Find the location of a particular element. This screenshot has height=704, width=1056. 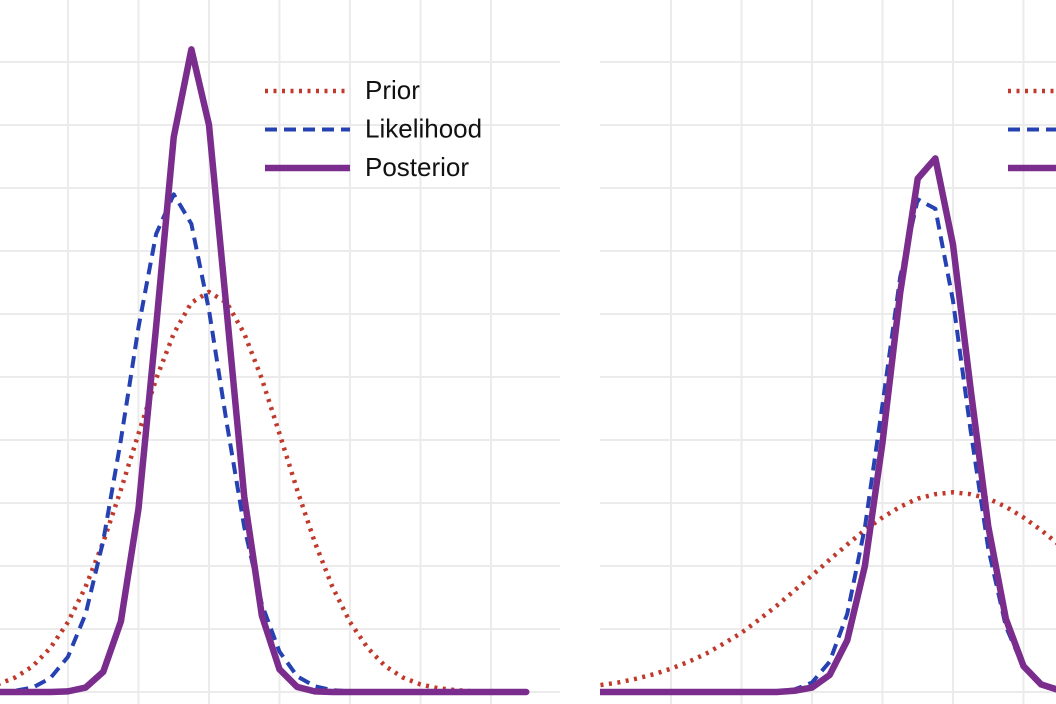

series-line is located at coordinates (828, 589).